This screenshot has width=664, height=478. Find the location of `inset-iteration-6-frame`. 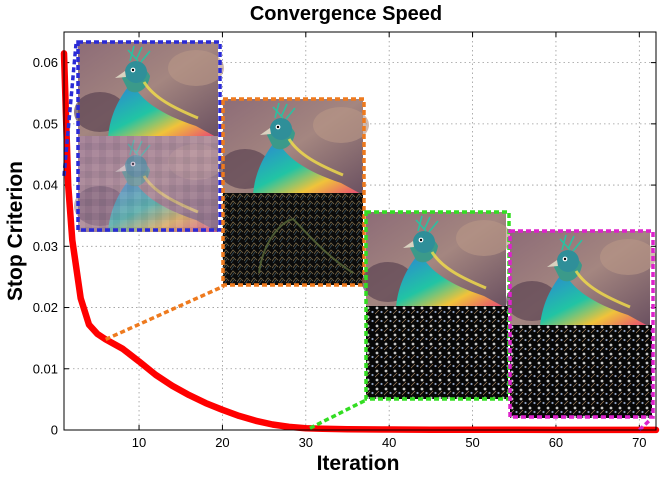

inset-iteration-6-frame is located at coordinates (293, 192).